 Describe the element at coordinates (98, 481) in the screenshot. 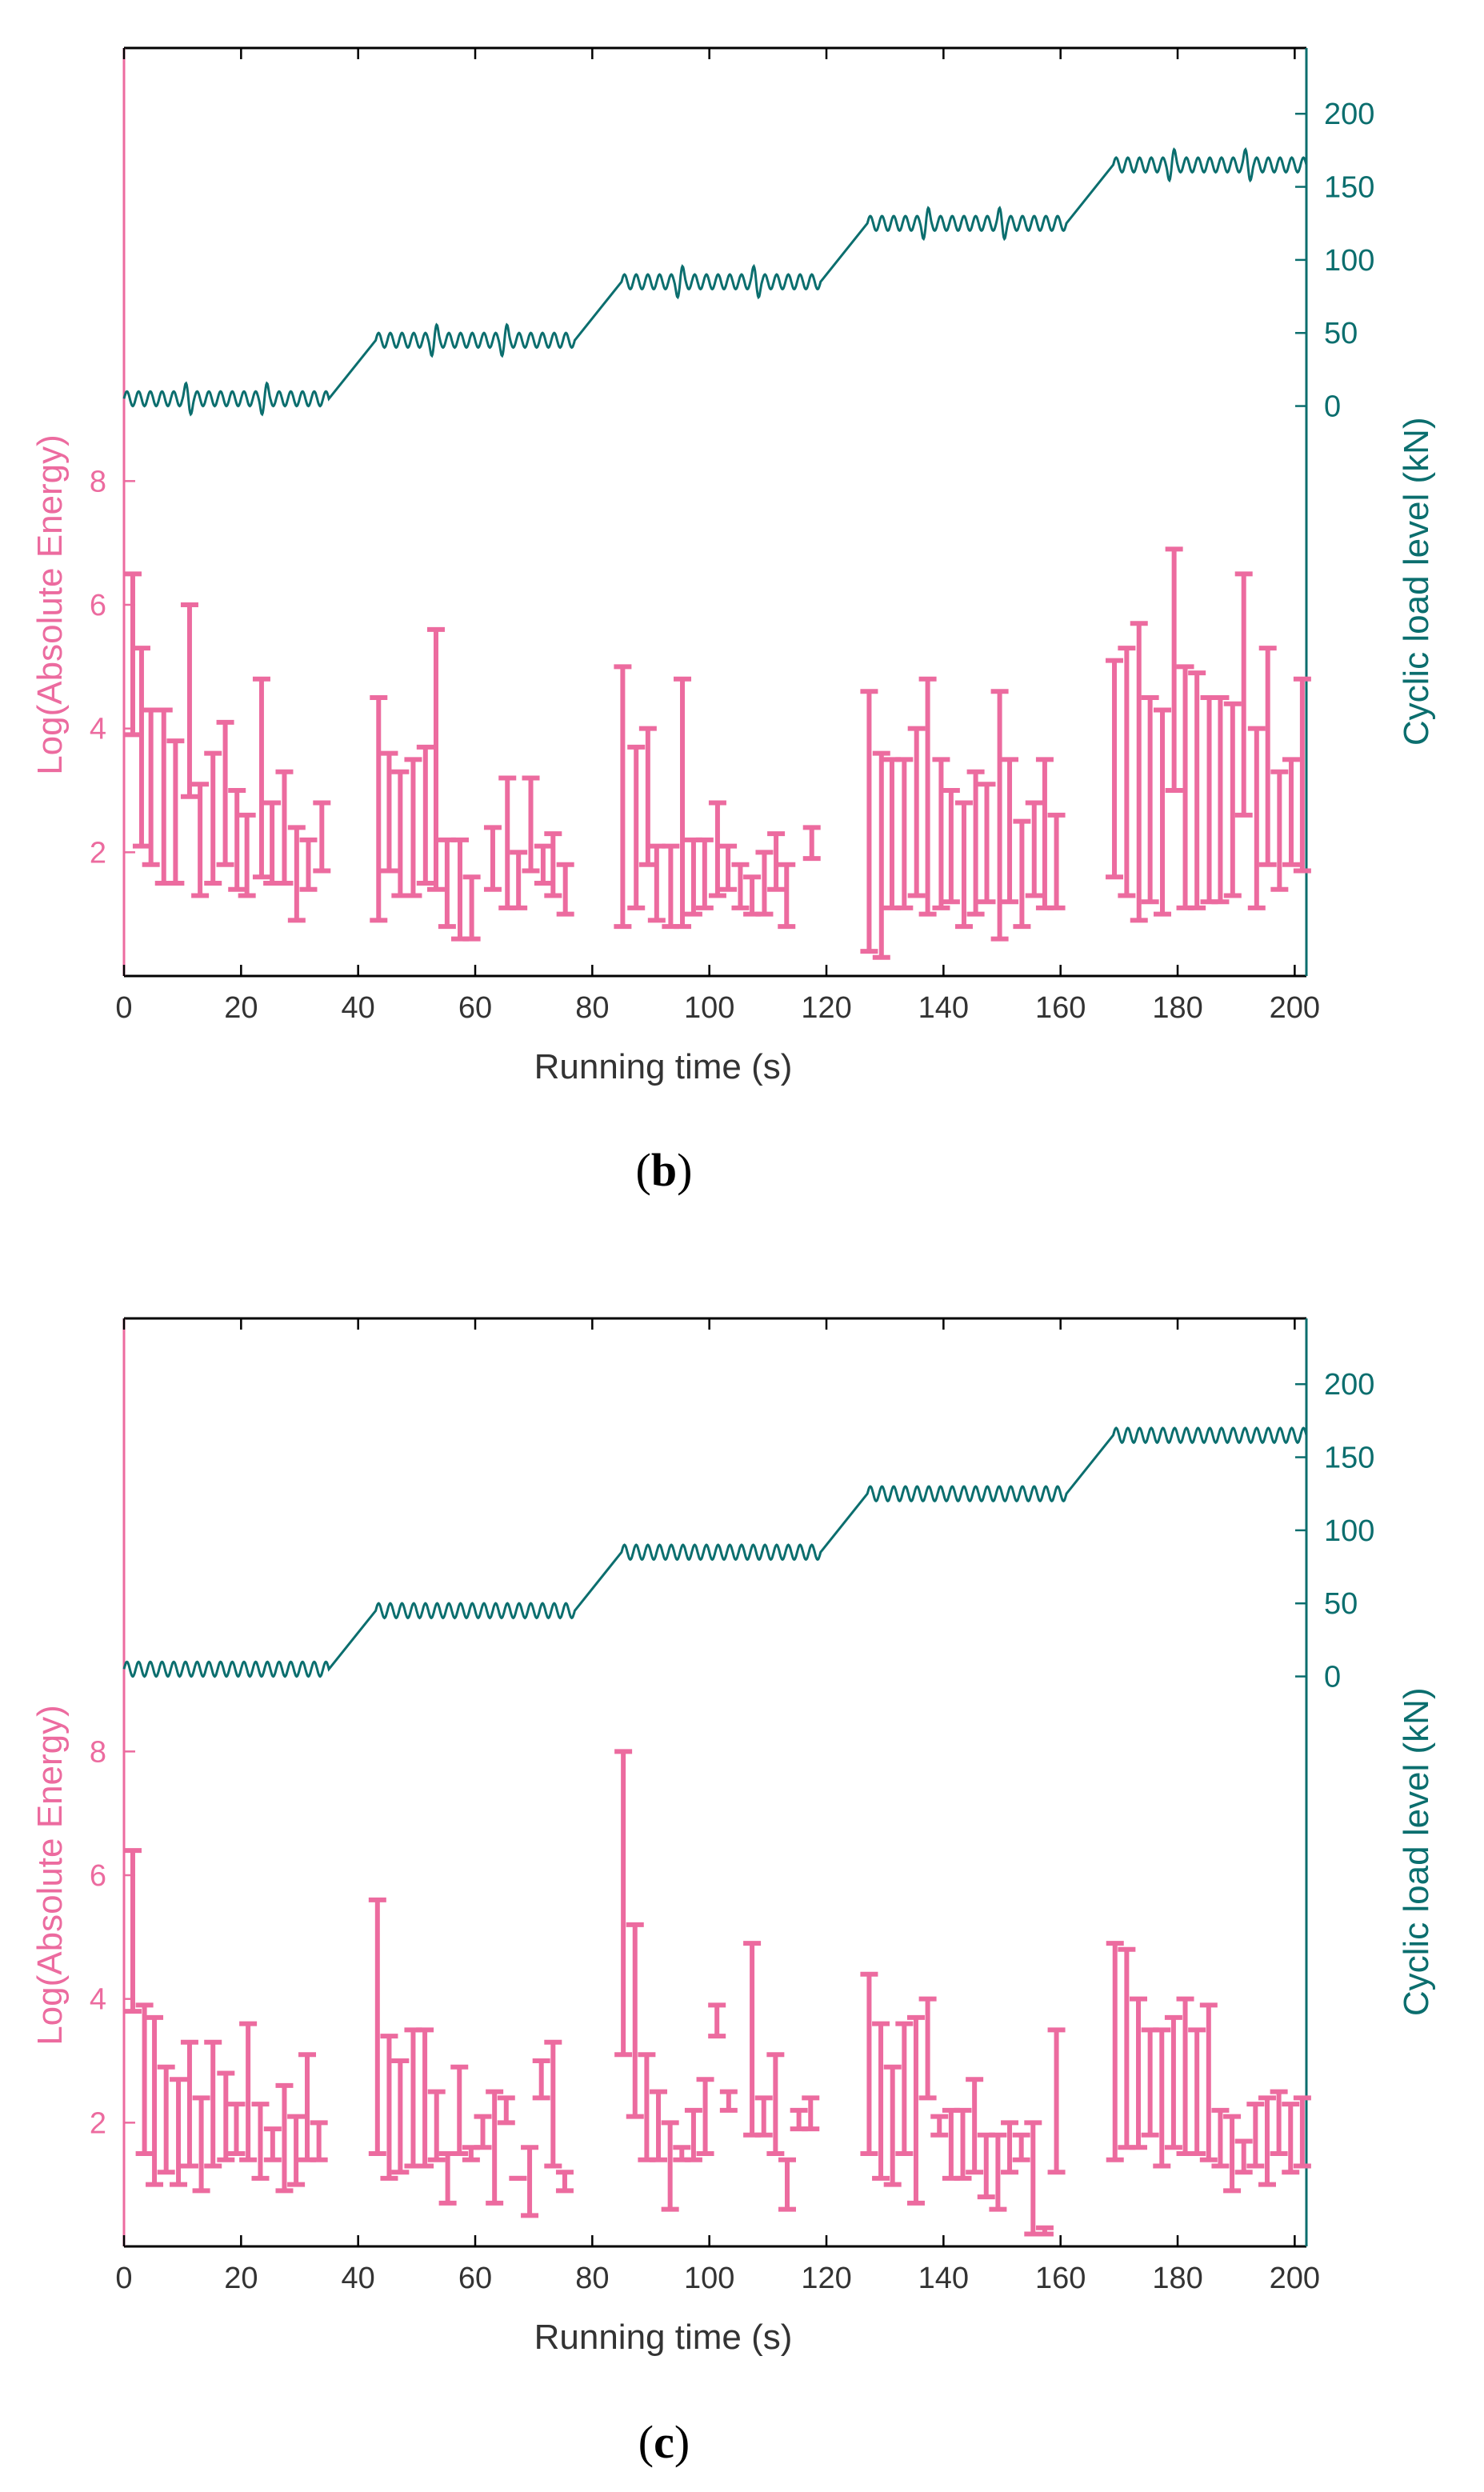

I see `b-left-y-tick-label: 8` at that location.